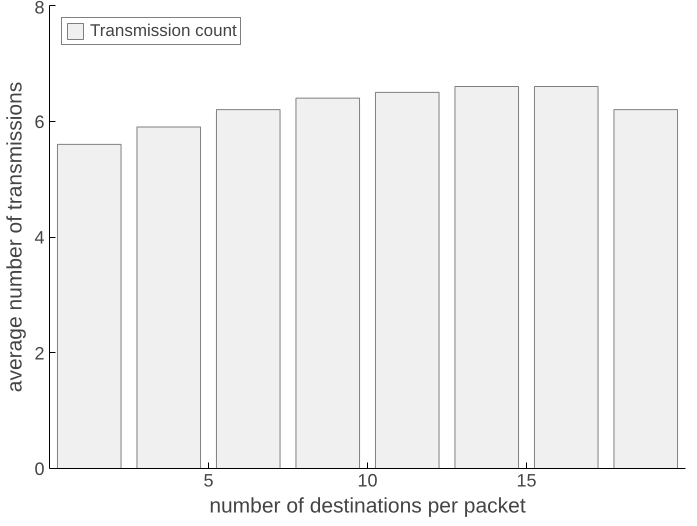  Describe the element at coordinates (39, 469) in the screenshot. I see `y-tick-label: 0` at that location.